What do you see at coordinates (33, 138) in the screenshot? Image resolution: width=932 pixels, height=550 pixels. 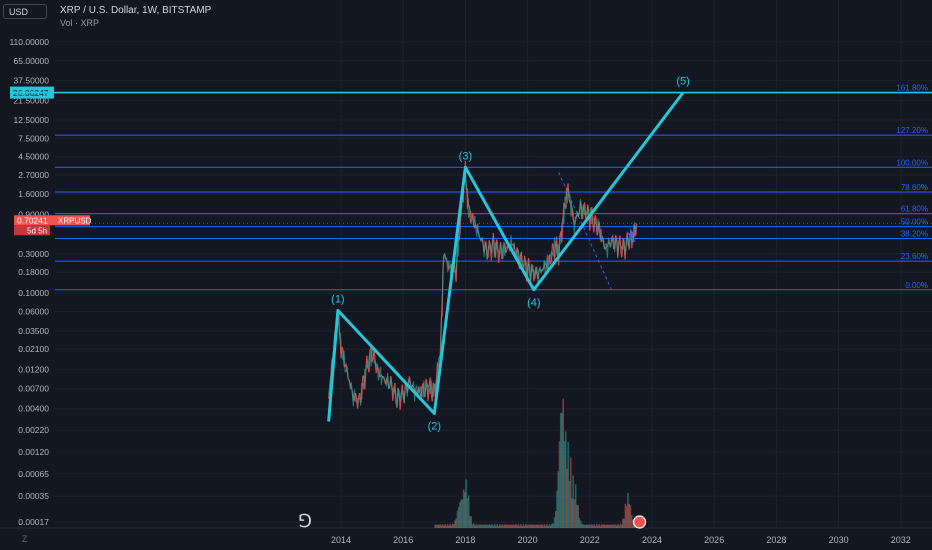 I see `y-tick-label: 7.50000` at bounding box center [33, 138].